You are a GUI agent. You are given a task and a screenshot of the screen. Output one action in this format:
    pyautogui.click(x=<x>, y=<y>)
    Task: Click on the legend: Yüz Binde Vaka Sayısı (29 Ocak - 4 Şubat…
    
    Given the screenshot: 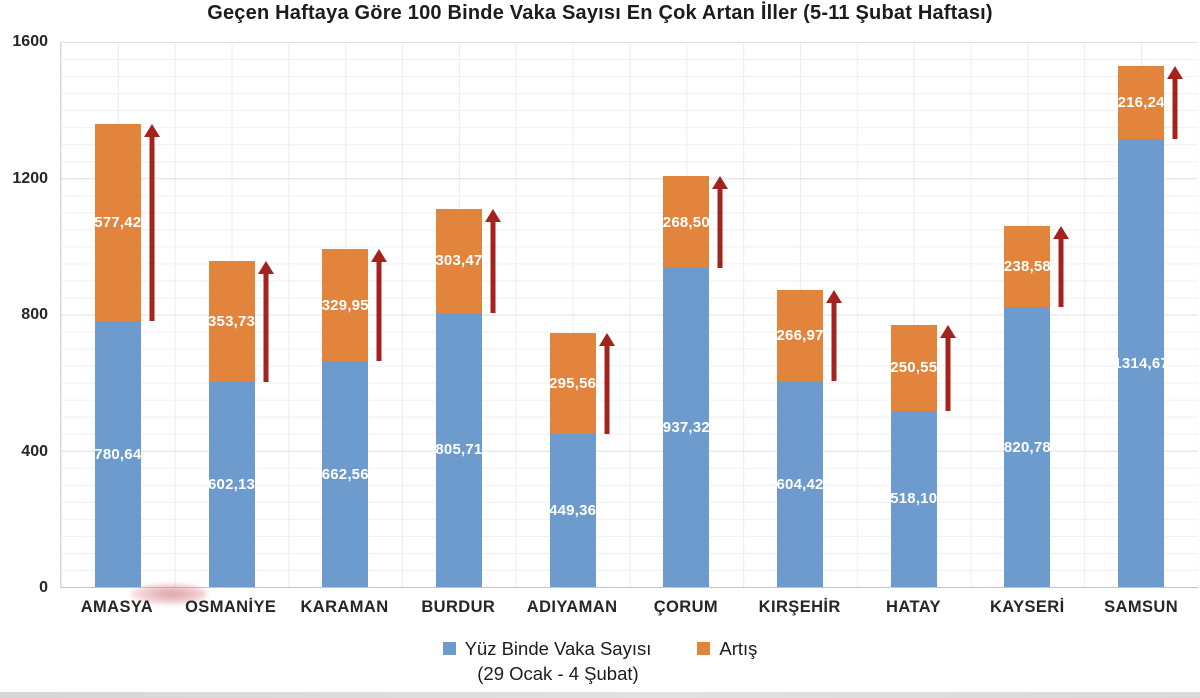 What is the action you would take?
    pyautogui.click(x=600, y=662)
    